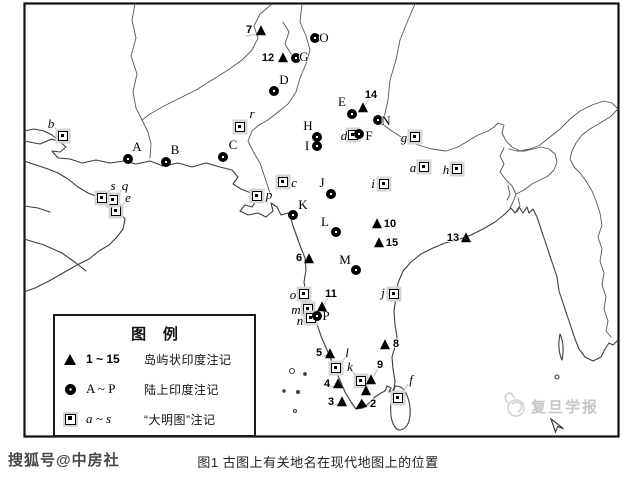  I want to click on marker-label-11: 11, so click(331, 294).